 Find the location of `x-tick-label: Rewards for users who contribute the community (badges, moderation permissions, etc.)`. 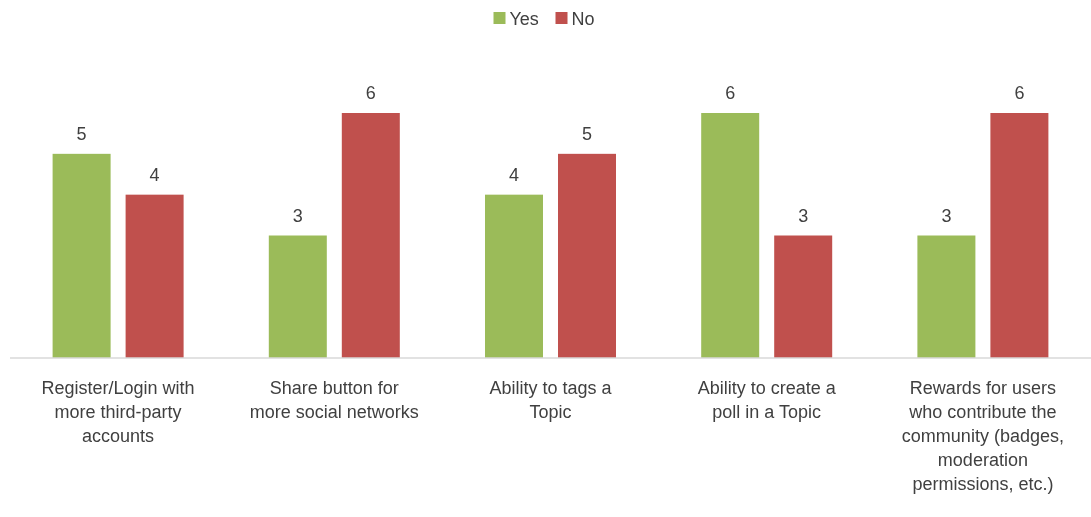

x-tick-label: Rewards for users who contribute the community (badges, moderation permissions, etc.) is located at coordinates (982, 436).